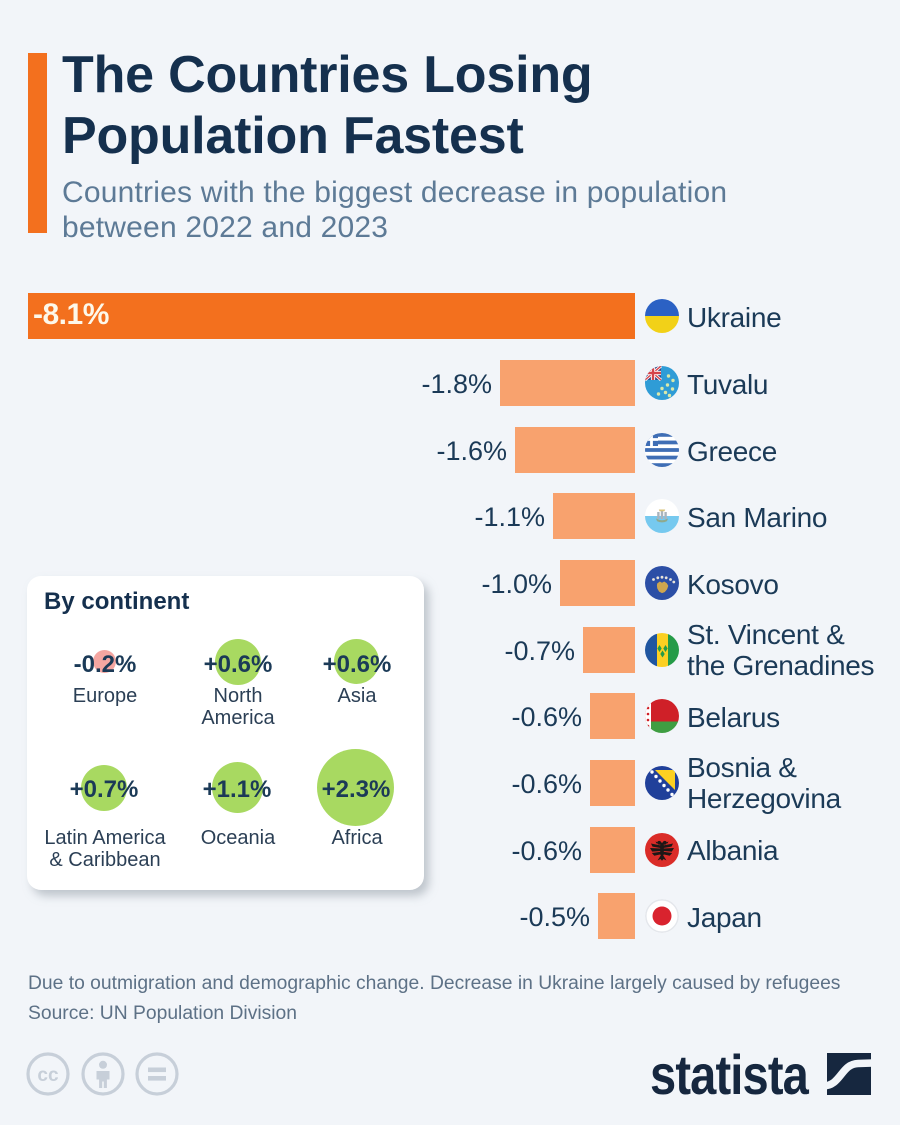 Image resolution: width=900 pixels, height=1125 pixels. Describe the element at coordinates (48, 1075) in the screenshot. I see `svg-text: cc` at that location.